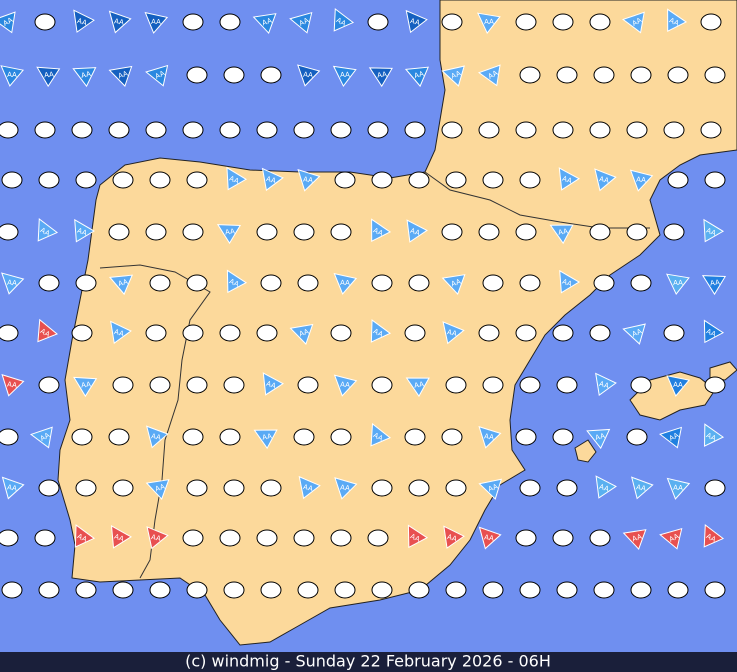 This screenshot has height=672, width=737. I want to click on portugal-border, so click(155, 421).